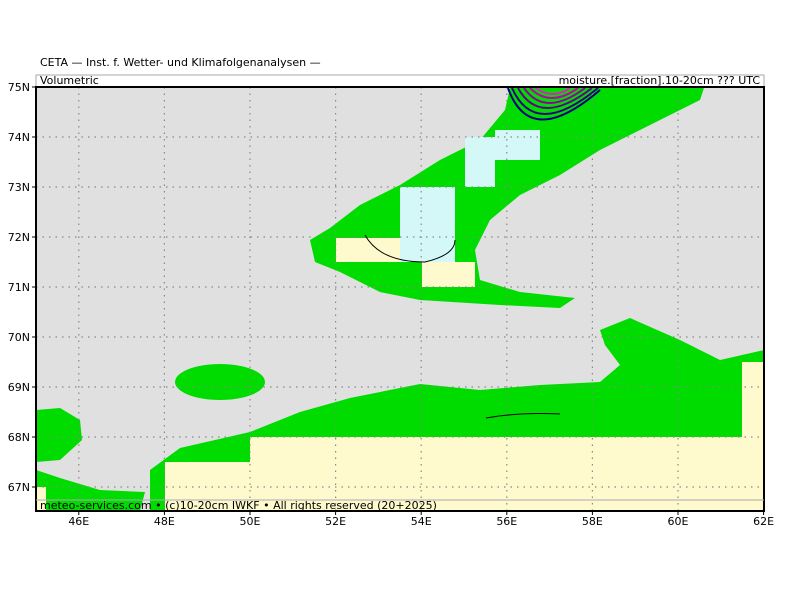 The width and height of the screenshot is (800, 604). I want to click on lat-tick-label: 73N, so click(19, 187).